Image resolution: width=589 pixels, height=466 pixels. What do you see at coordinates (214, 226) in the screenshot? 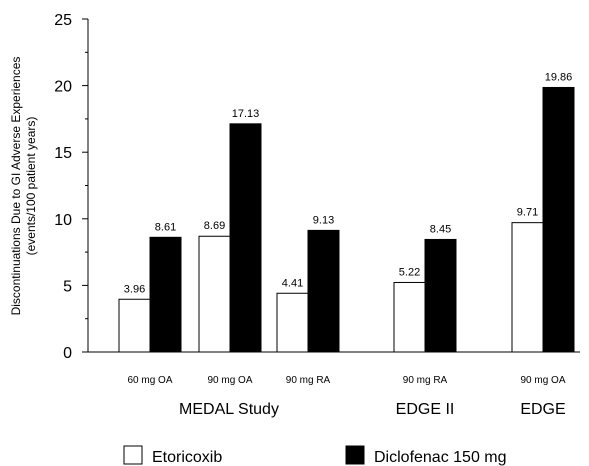
I see `data-label: 8.69` at bounding box center [214, 226].